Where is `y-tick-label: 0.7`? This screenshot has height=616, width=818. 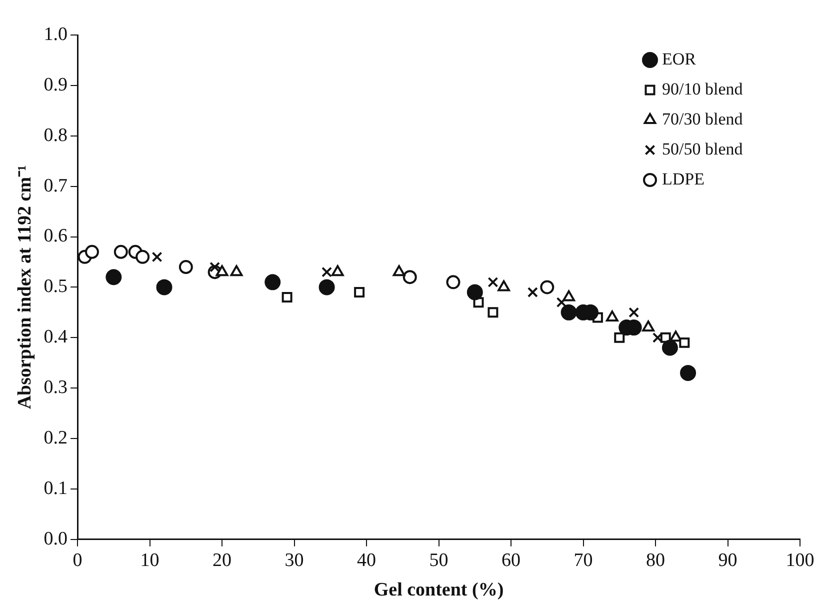
y-tick-label: 0.7 is located at coordinates (56, 185).